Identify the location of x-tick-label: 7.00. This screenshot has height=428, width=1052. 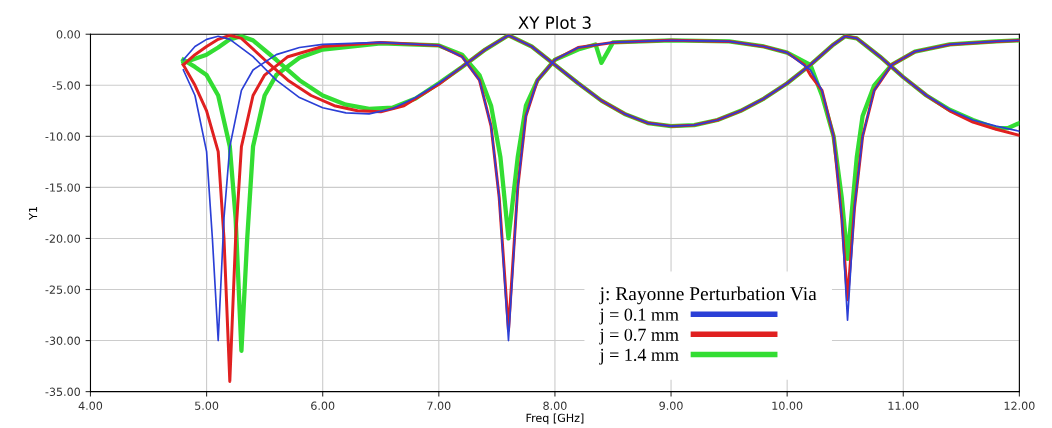
(439, 405).